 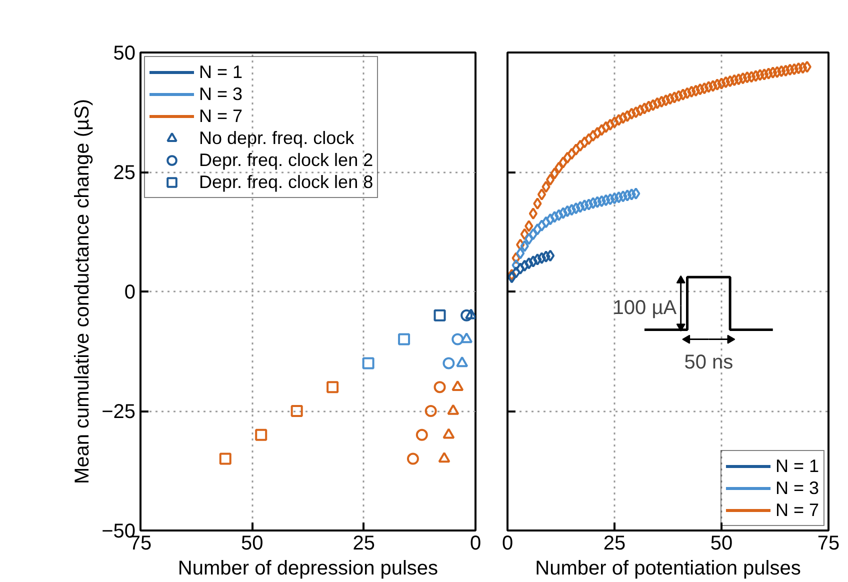 I want to click on y-tick-label: 0, so click(x=130, y=293).